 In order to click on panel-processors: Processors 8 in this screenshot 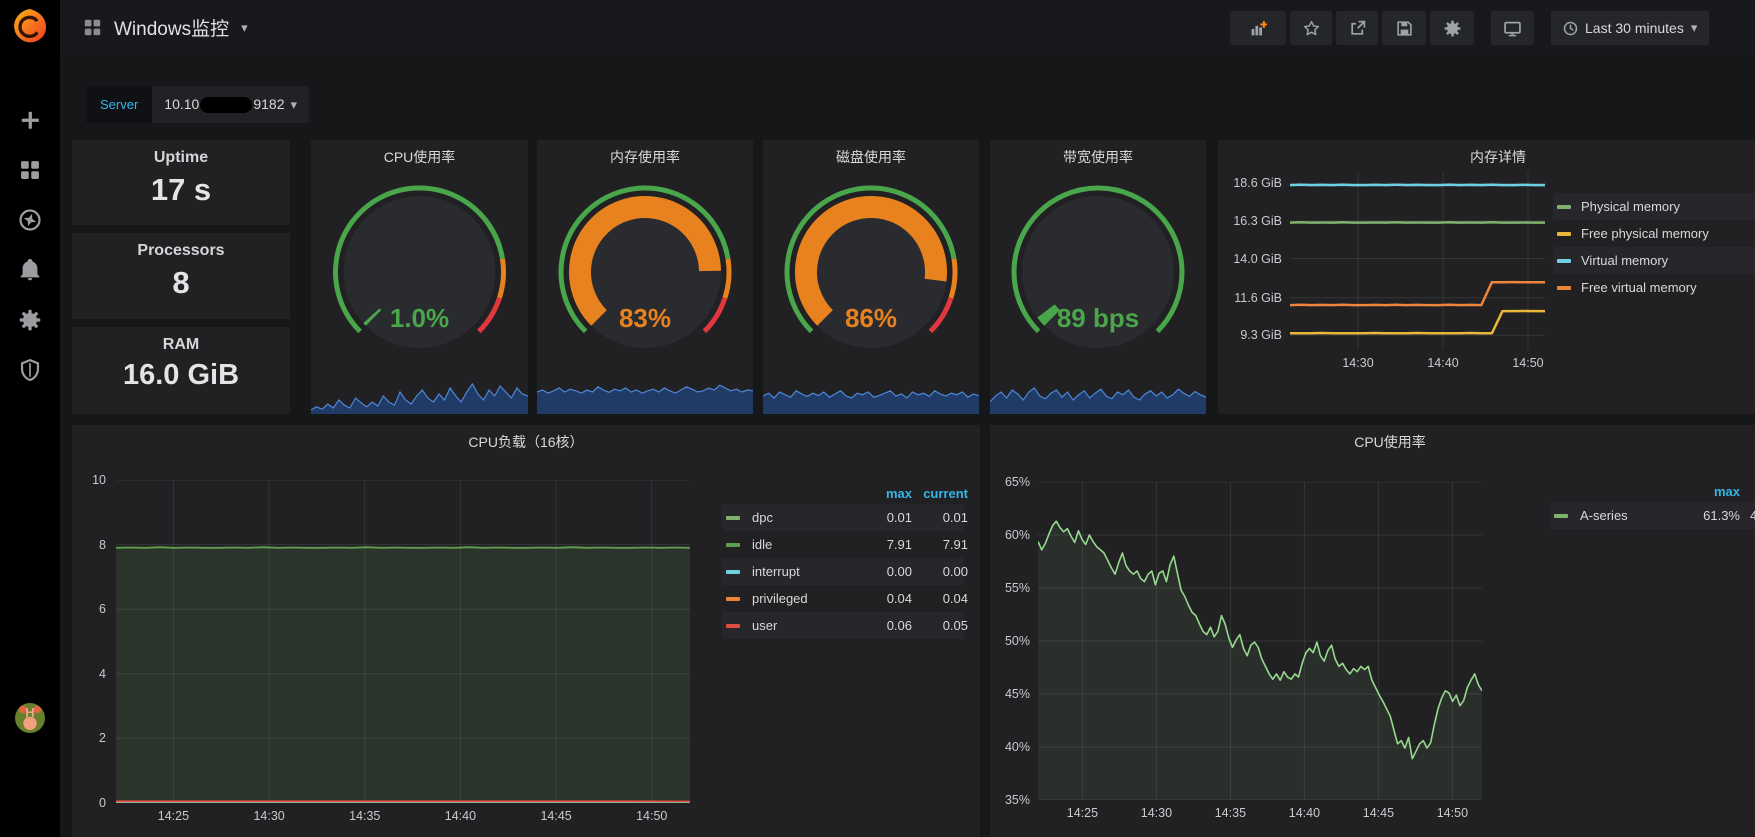, I will do `click(181, 276)`.